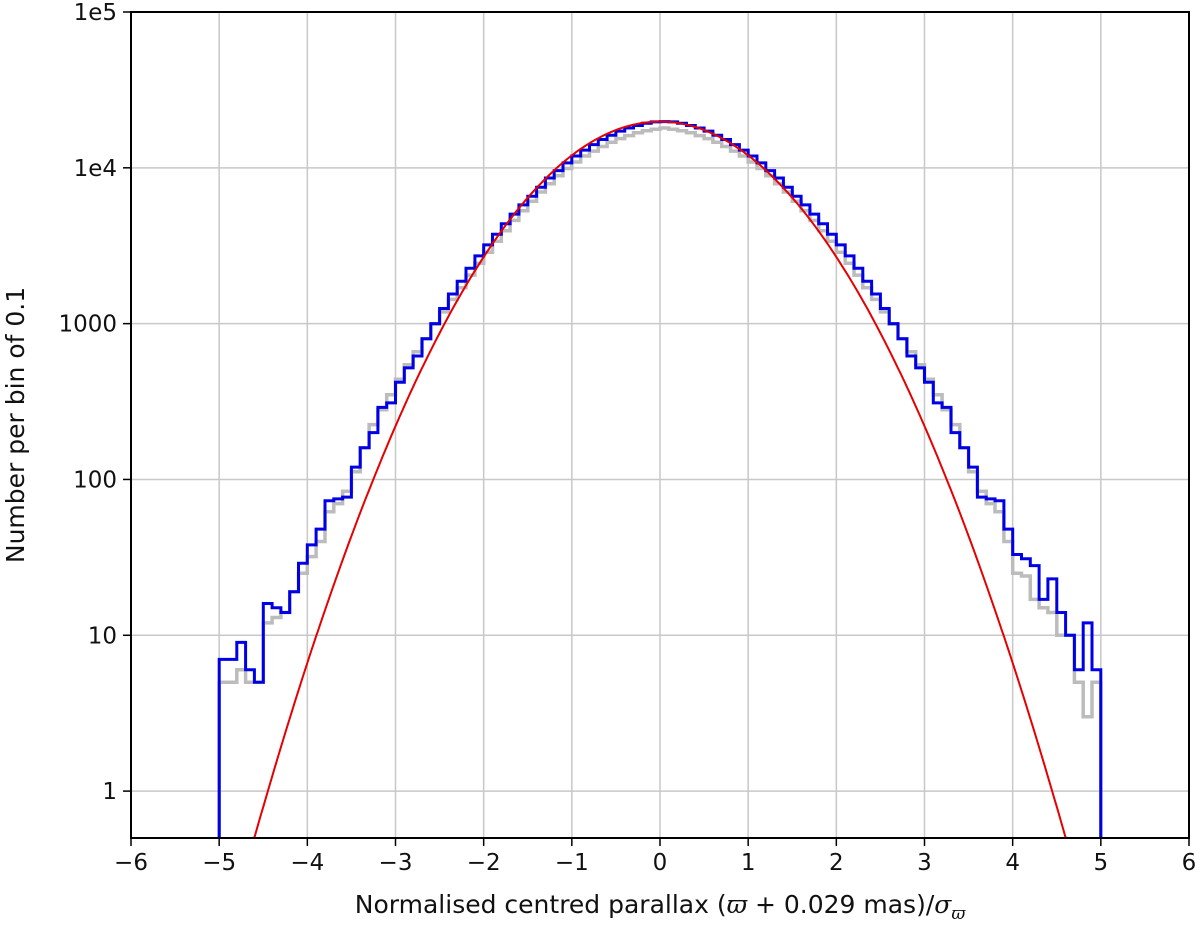 The image size is (1200, 929). What do you see at coordinates (1189, 863) in the screenshot?
I see `x-tick-label: 6` at bounding box center [1189, 863].